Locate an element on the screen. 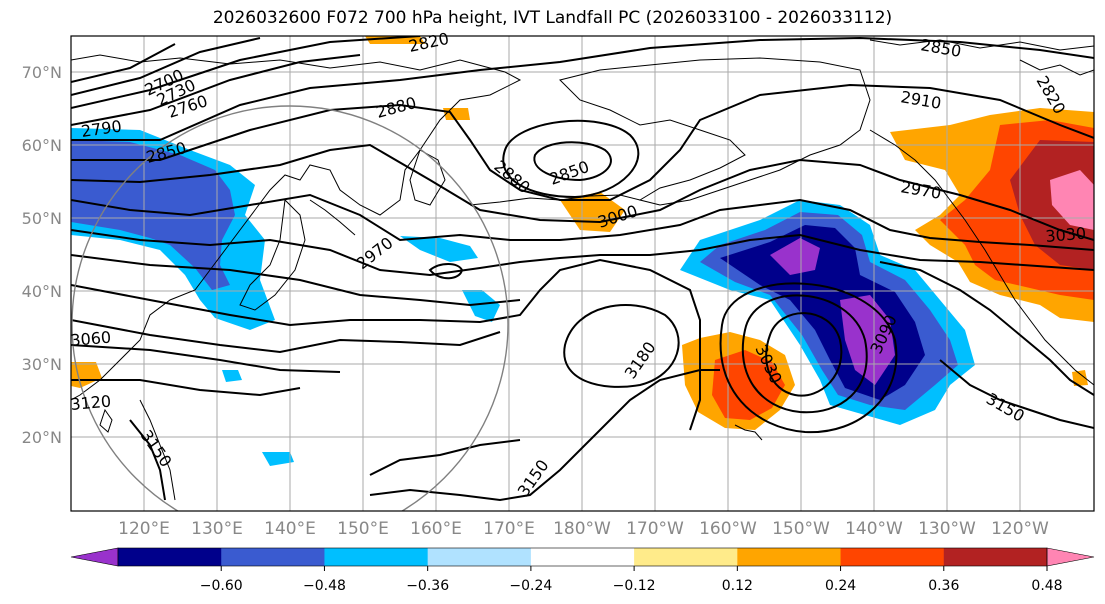  coast-japan is located at coordinates (272, 254).